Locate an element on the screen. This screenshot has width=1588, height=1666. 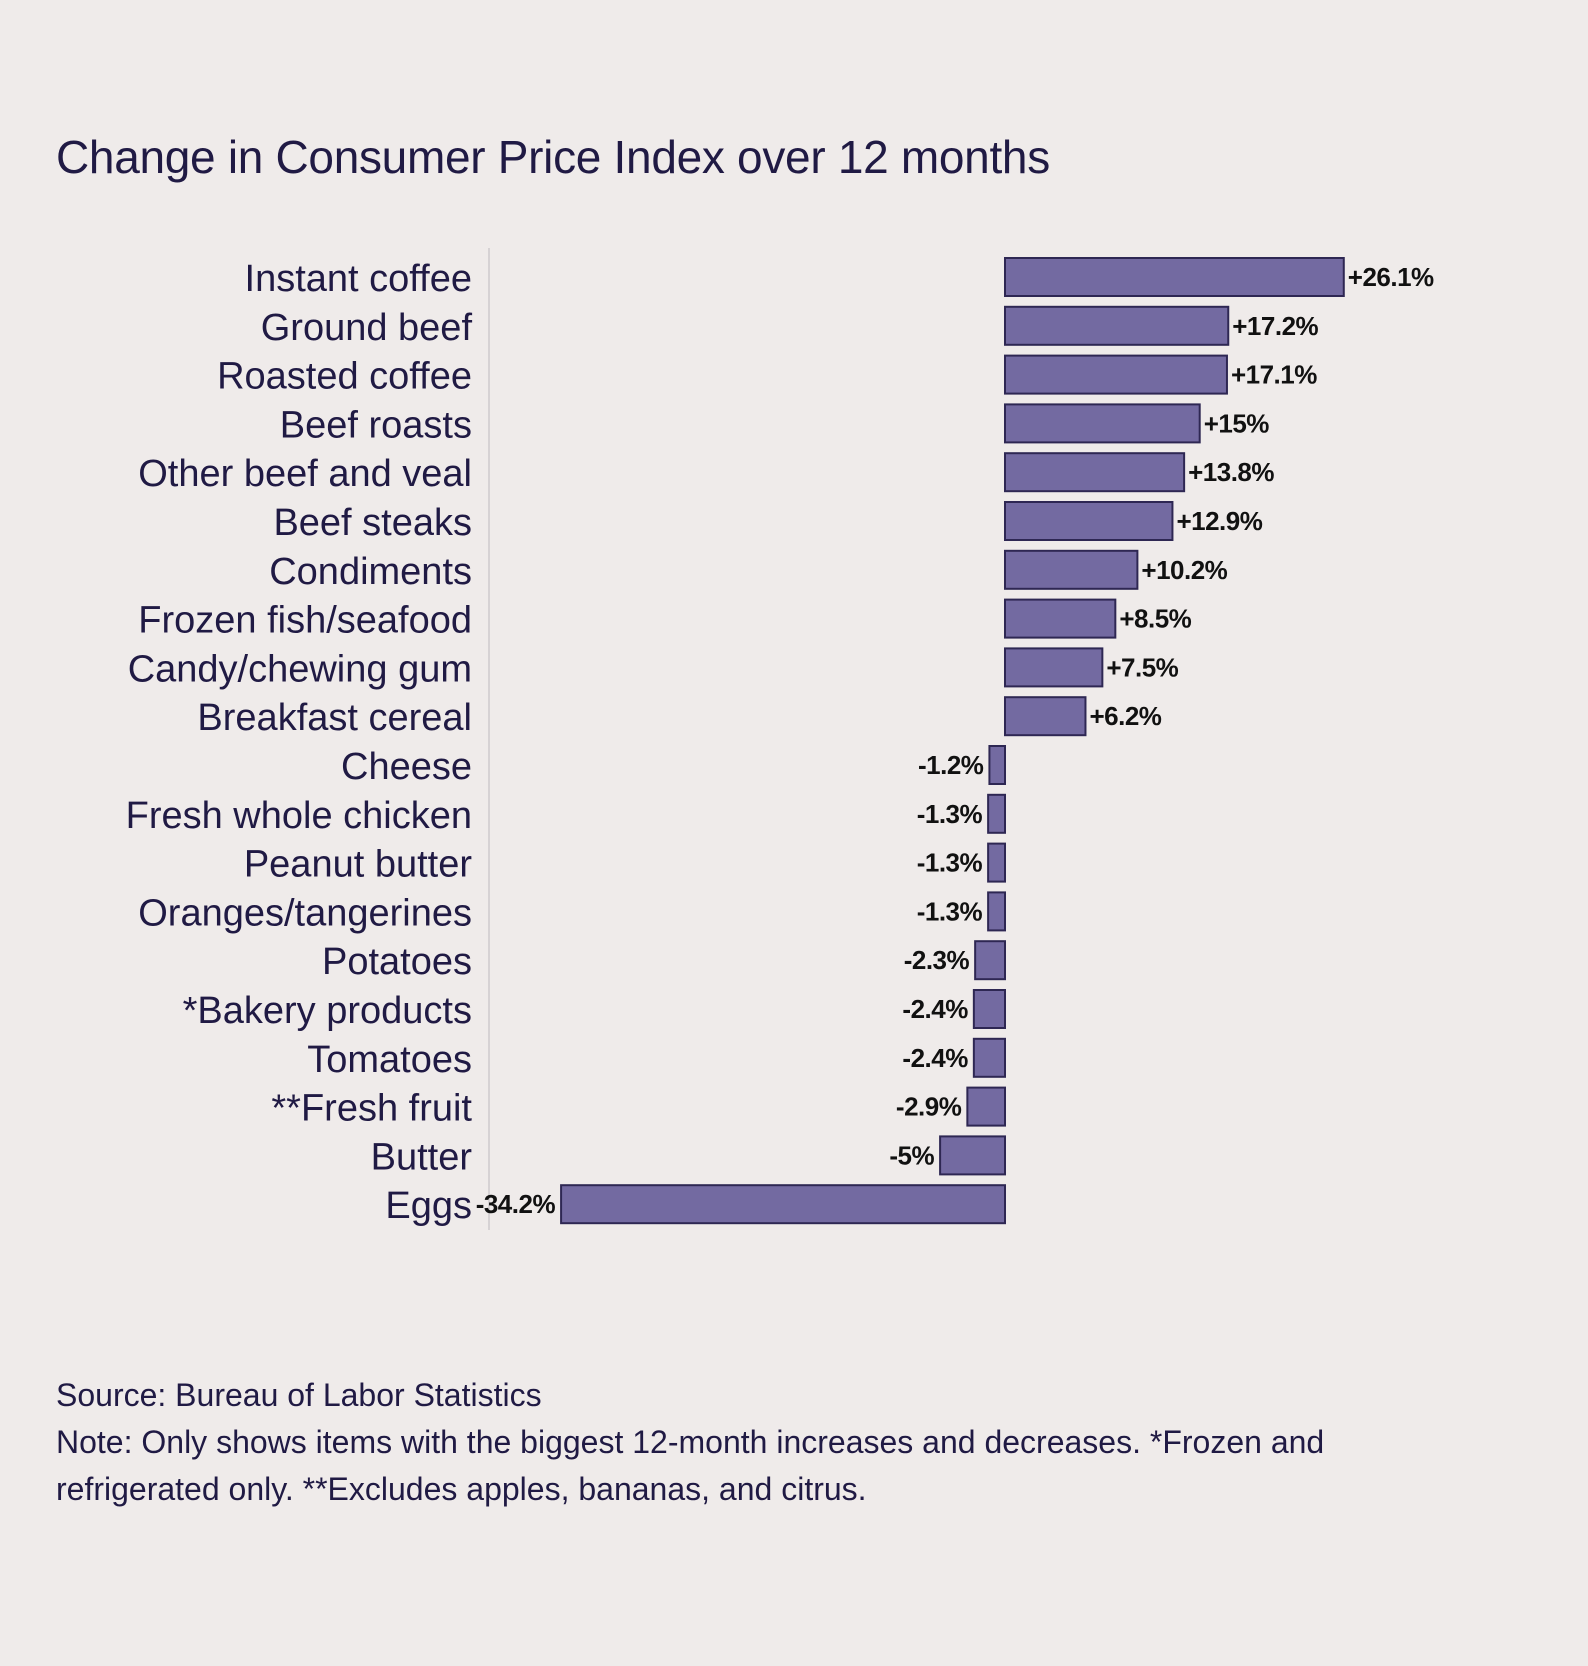
data-label: -2.9% is located at coordinates (929, 1107).